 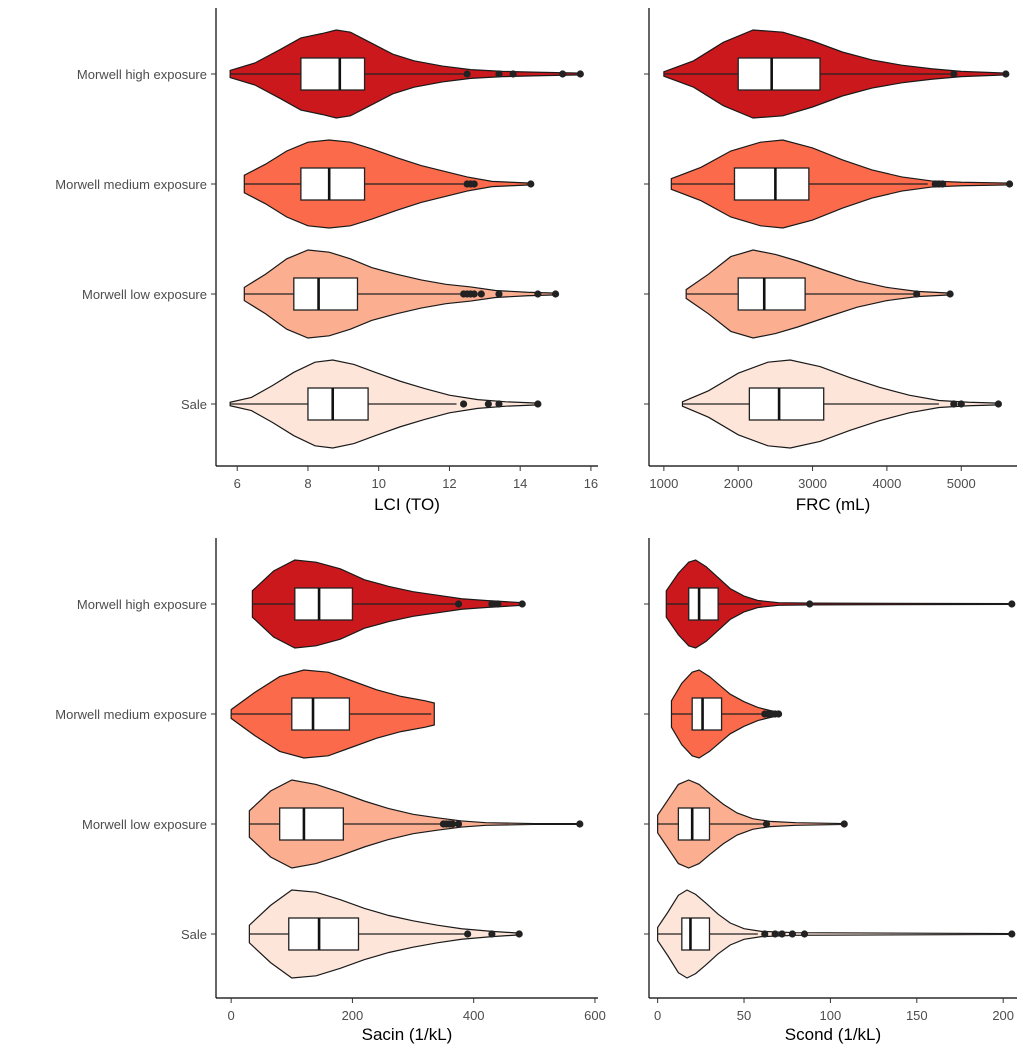 What do you see at coordinates (738, 483) in the screenshot?
I see `x-tick-label: 2000` at bounding box center [738, 483].